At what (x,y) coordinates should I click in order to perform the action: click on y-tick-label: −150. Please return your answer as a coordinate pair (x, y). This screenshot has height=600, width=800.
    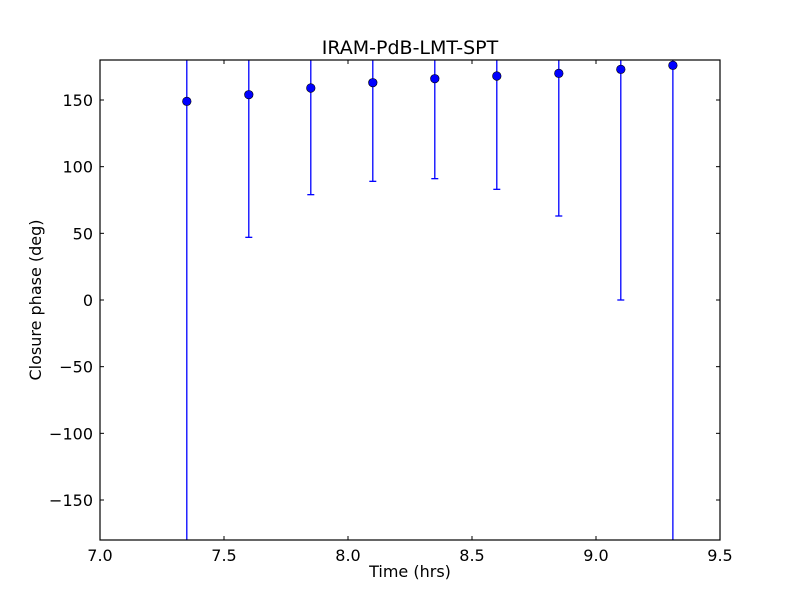
    Looking at the image, I should click on (71, 500).